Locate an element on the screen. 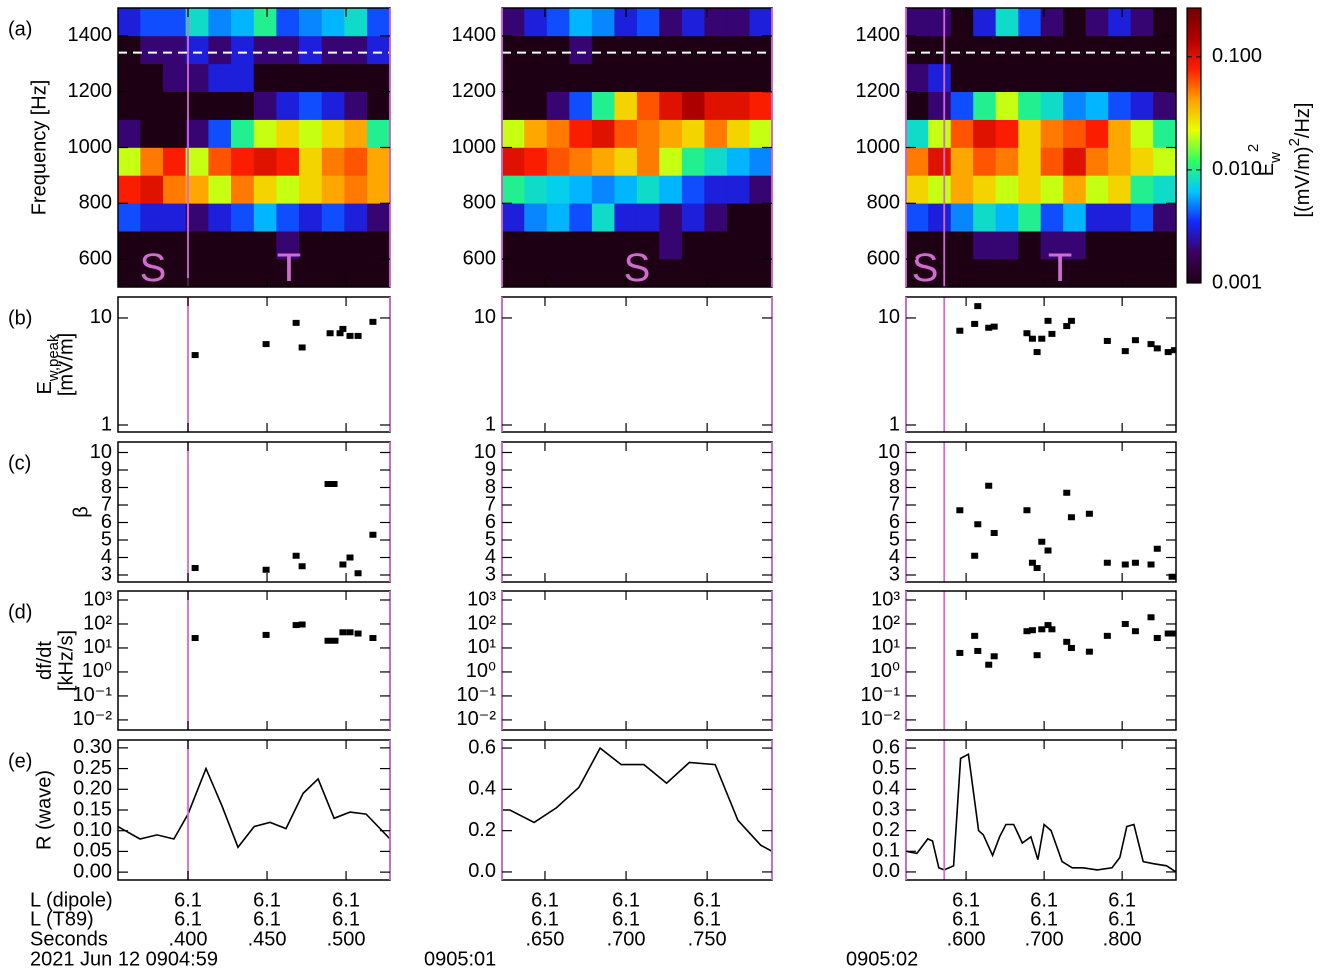 The image size is (1336, 973). panel-line is located at coordinates (1041, 812).